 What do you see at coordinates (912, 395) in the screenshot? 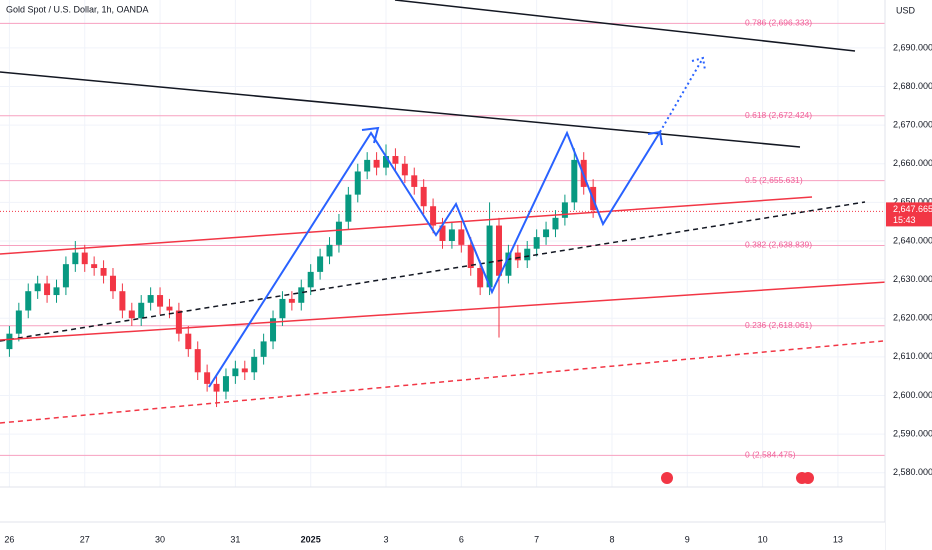
I see `y-tick-label: 2,600.000` at bounding box center [912, 395].